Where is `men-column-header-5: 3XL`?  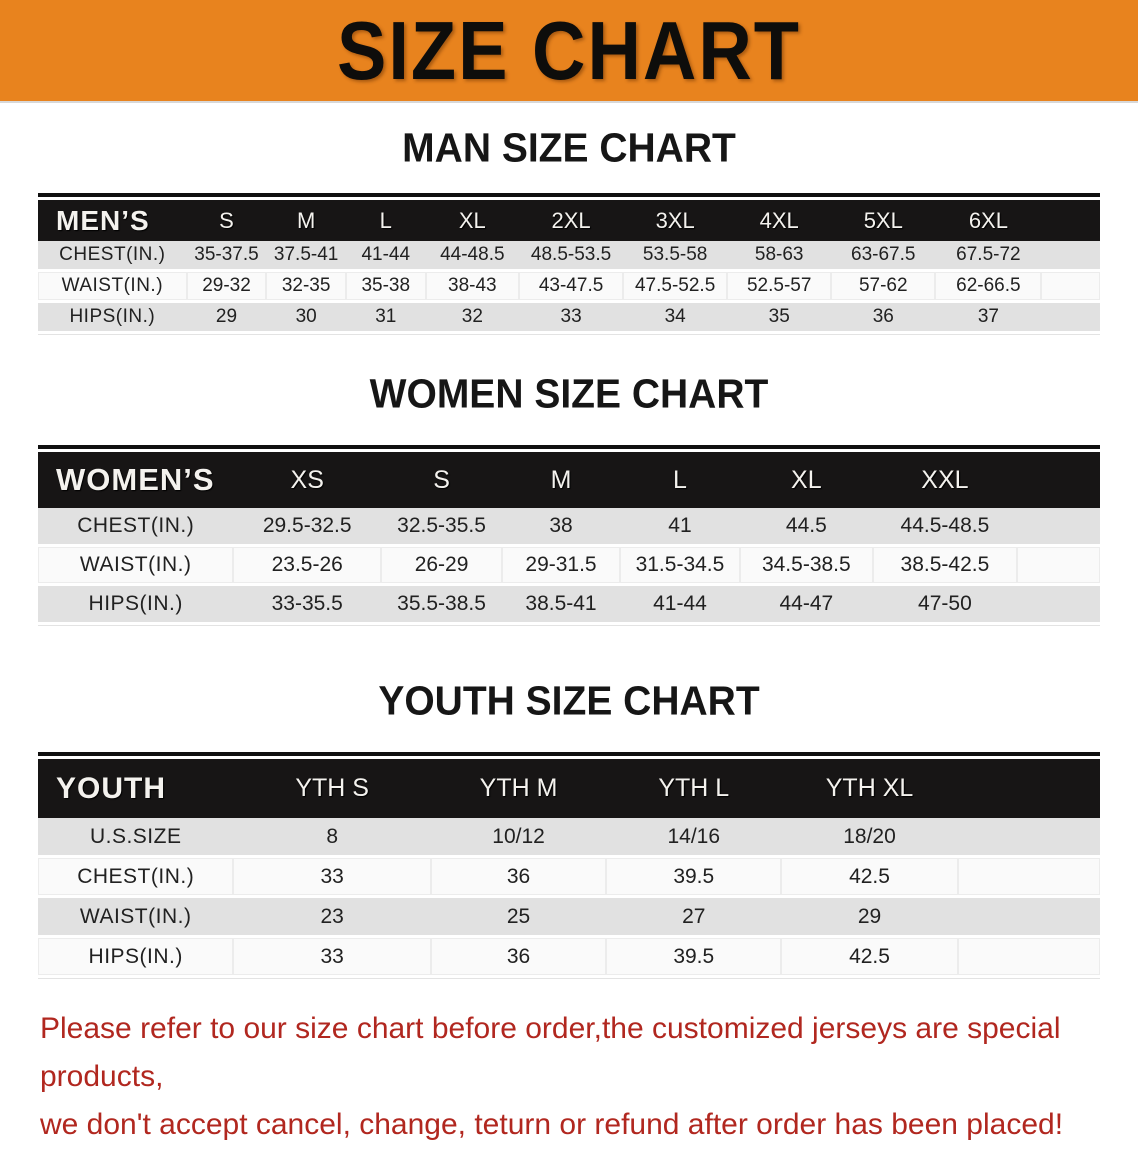
men-column-header-5: 3XL is located at coordinates (675, 220).